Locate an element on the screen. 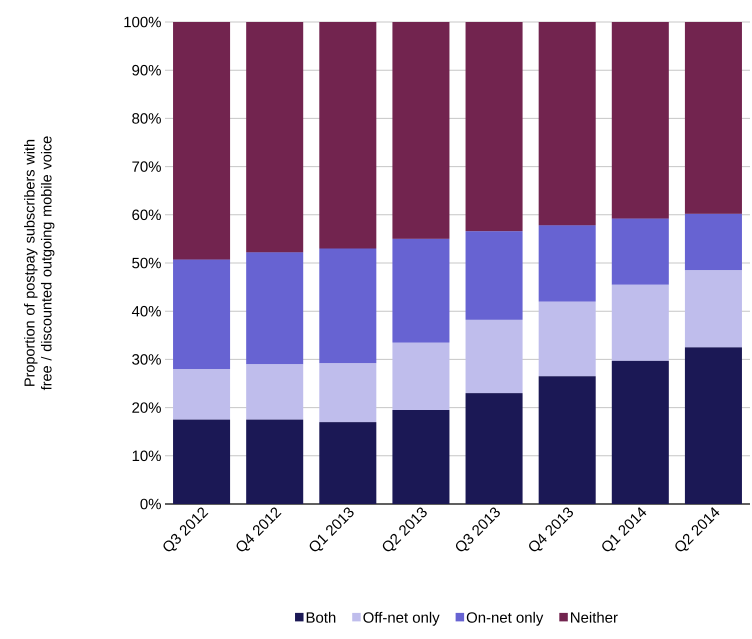 The width and height of the screenshot is (752, 639). y-tick-label: 100% is located at coordinates (142, 22).